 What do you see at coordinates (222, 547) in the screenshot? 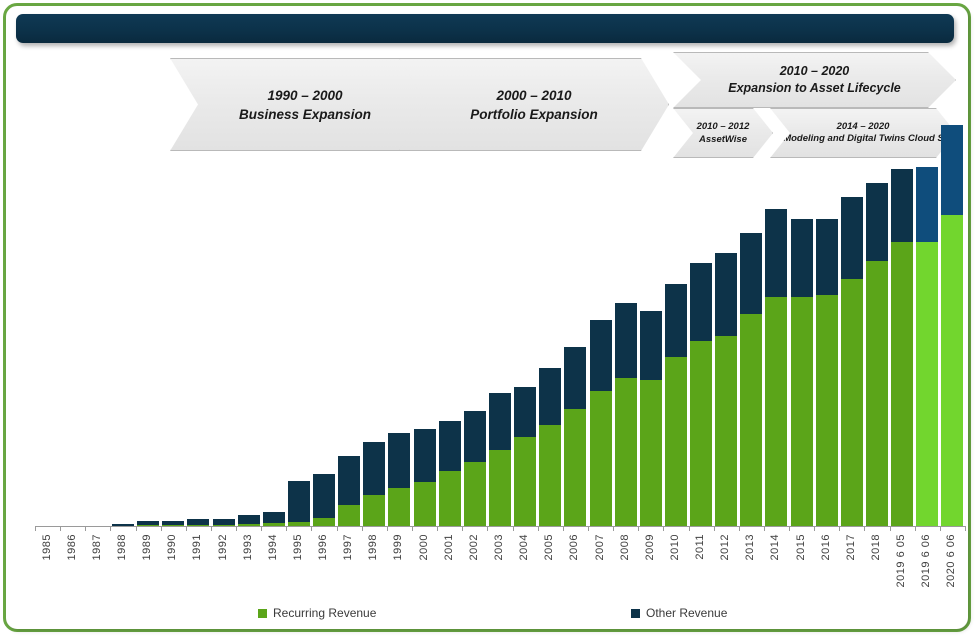
I see `x-axis-label-1992: 1992` at bounding box center [222, 547].